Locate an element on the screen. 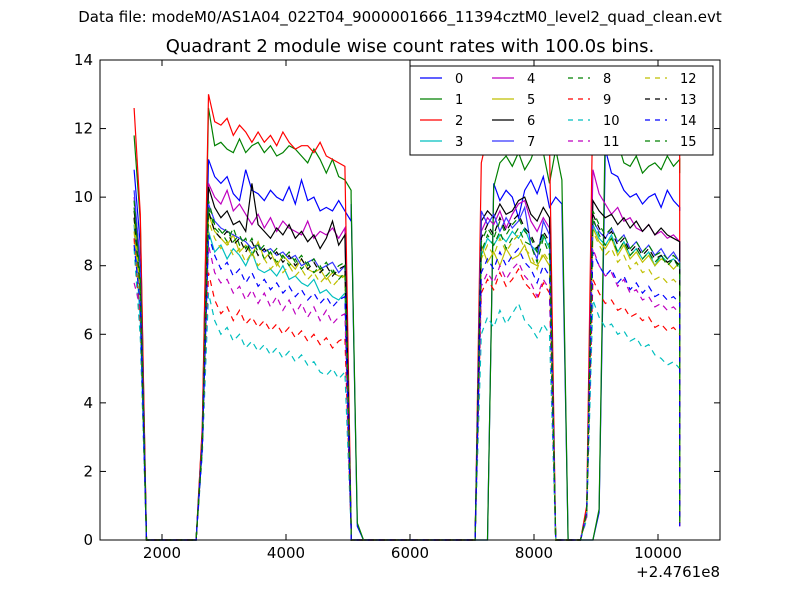 This screenshot has width=800, height=600. legend-label-8: 8 is located at coordinates (607, 79).